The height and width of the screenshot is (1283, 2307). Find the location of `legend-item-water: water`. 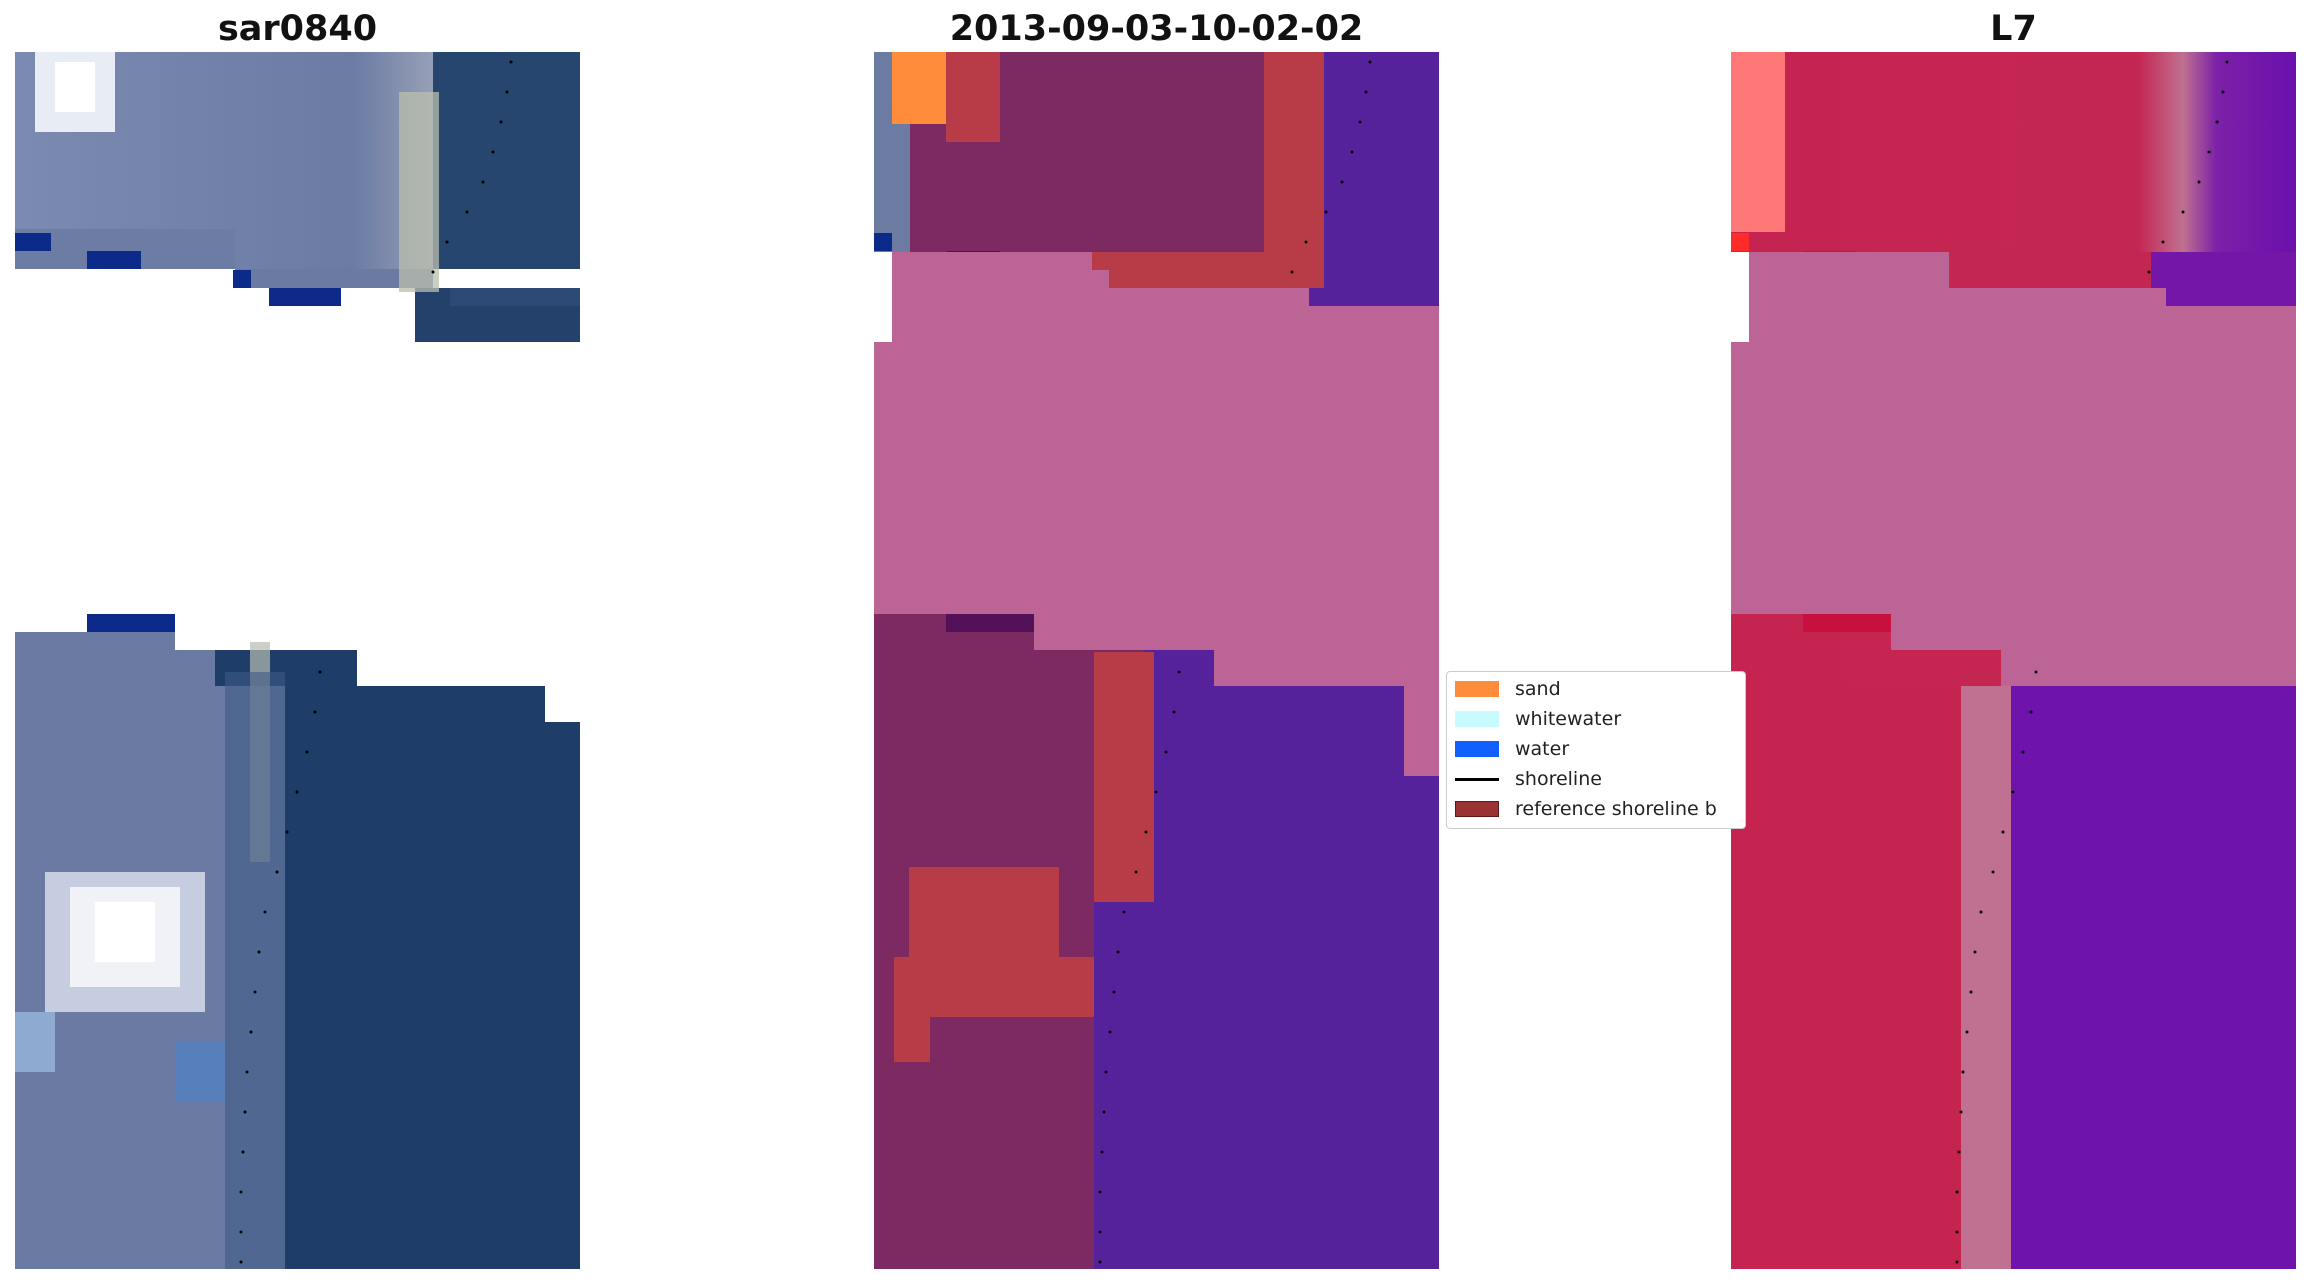

legend-item-water: water is located at coordinates (1512, 749).